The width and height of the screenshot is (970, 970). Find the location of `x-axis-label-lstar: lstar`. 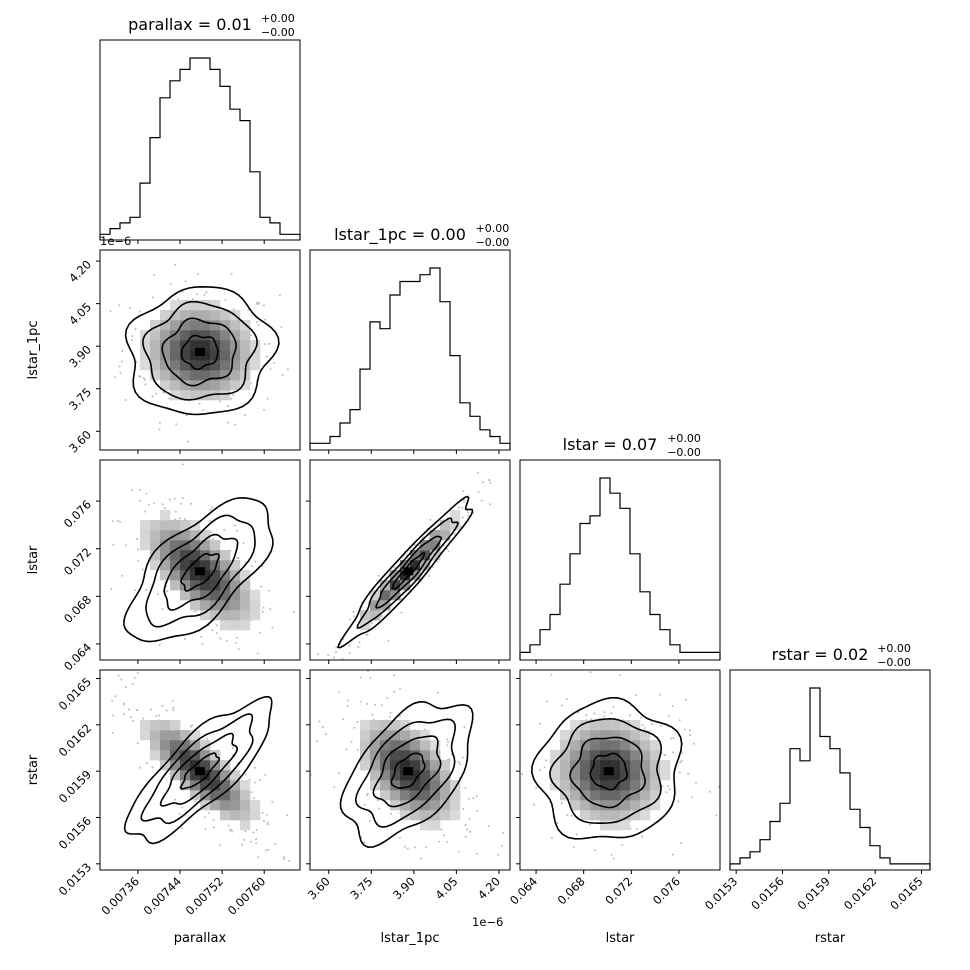

x-axis-label-lstar: lstar is located at coordinates (620, 938).